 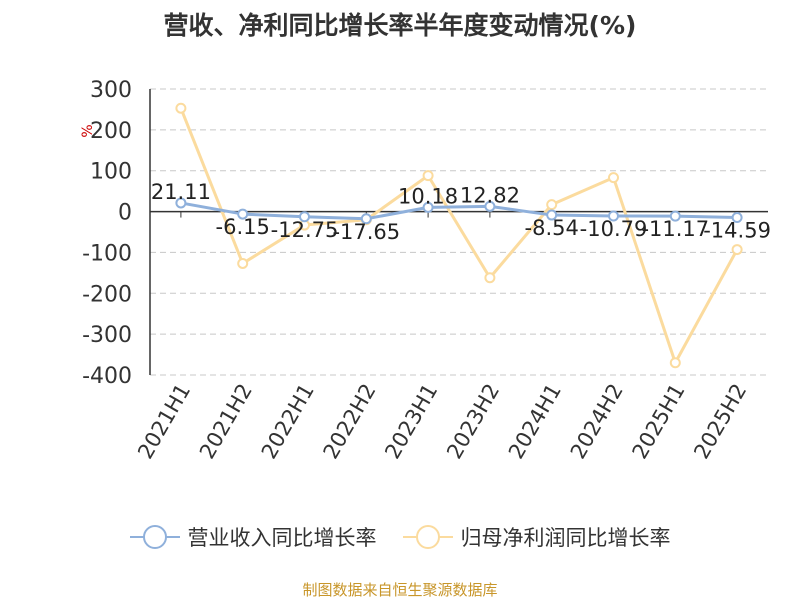 I want to click on legend-item-profit: 归母净利润同比增长率, so click(x=536, y=537).